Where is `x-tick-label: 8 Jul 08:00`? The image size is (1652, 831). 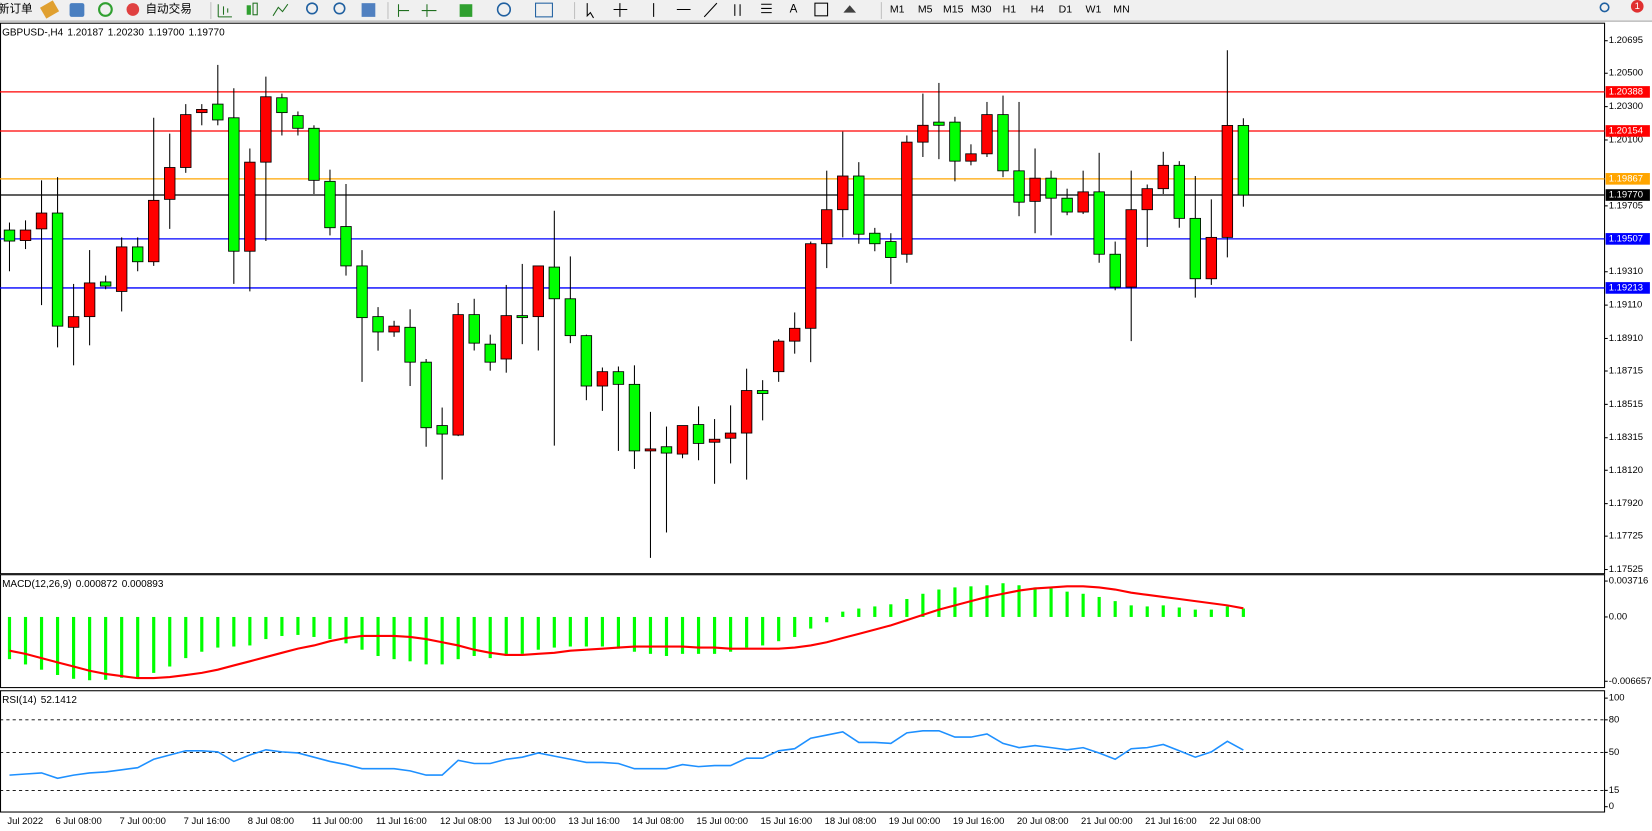 x-tick-label: 8 Jul 08:00 is located at coordinates (271, 821).